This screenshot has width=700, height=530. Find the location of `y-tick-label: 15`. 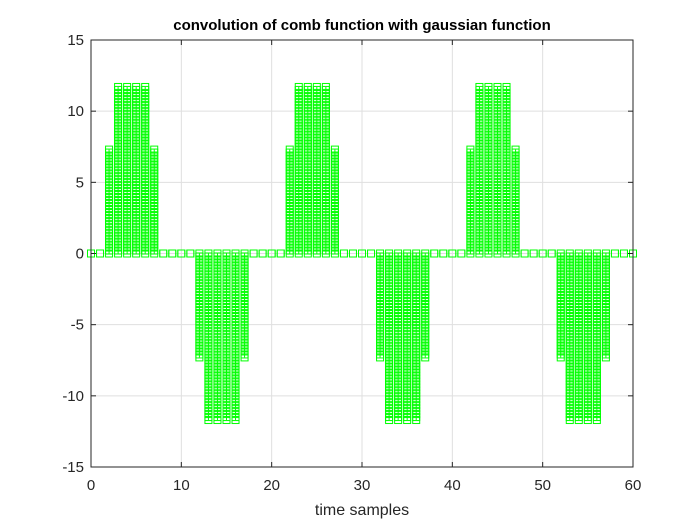

y-tick-label: 15 is located at coordinates (75, 40).